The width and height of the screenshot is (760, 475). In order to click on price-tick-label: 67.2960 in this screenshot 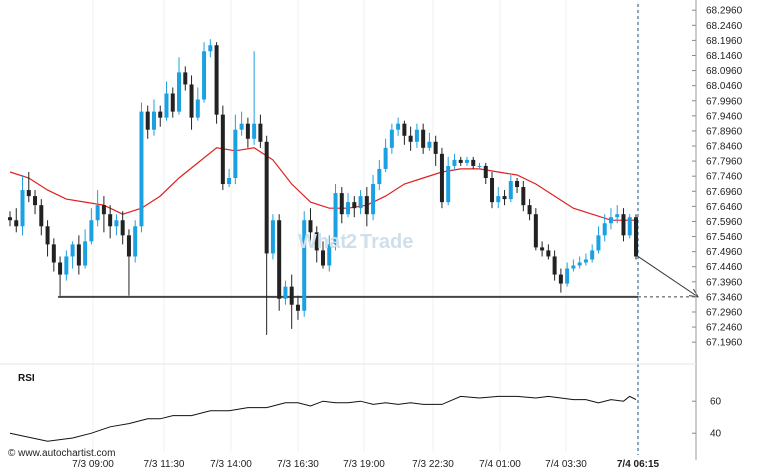, I will do `click(724, 312)`.